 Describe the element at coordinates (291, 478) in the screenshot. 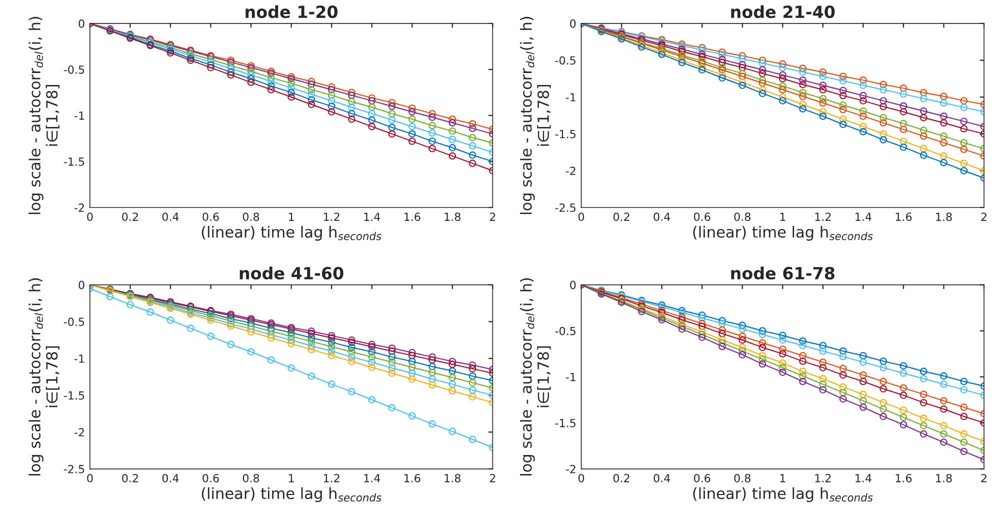

I see `x-tick-label: 1` at that location.